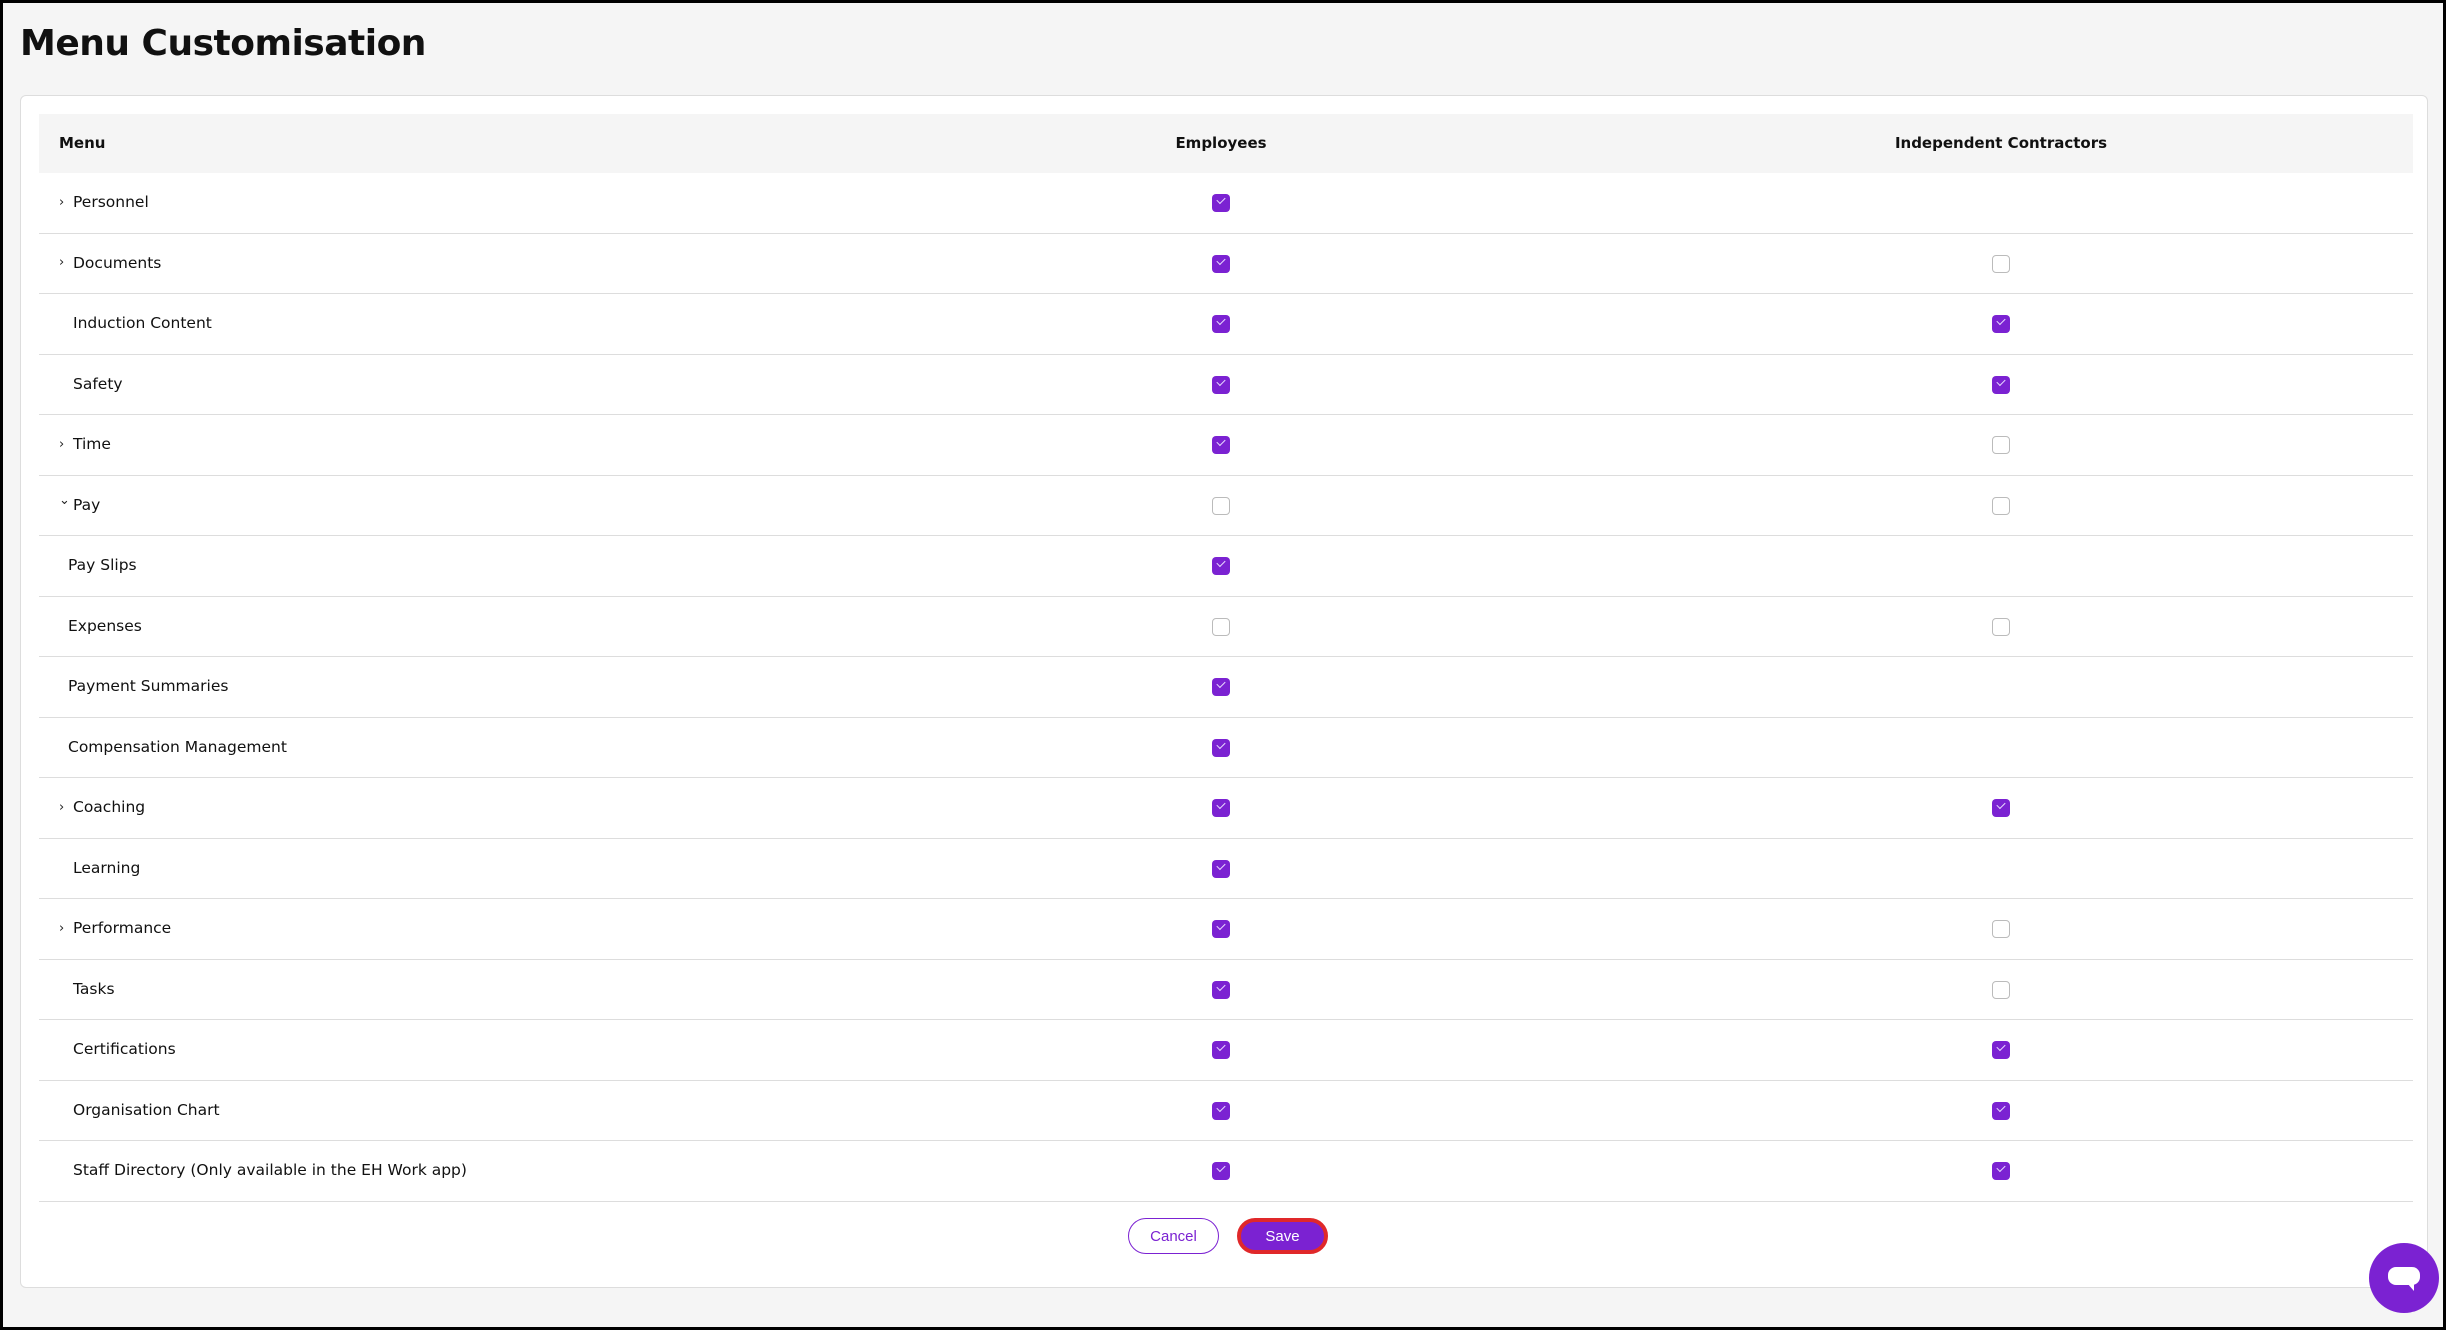  What do you see at coordinates (1221, 143) in the screenshot?
I see `header-employees: Employees` at bounding box center [1221, 143].